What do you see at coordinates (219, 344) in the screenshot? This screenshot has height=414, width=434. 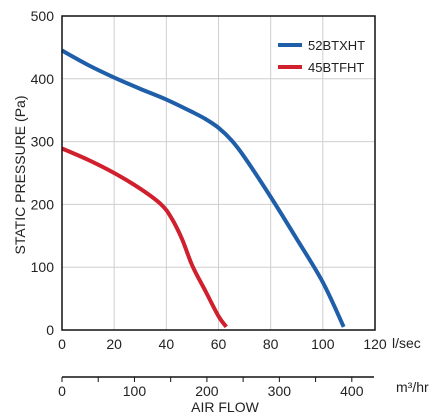 I see `x-tick-label: 60` at bounding box center [219, 344].